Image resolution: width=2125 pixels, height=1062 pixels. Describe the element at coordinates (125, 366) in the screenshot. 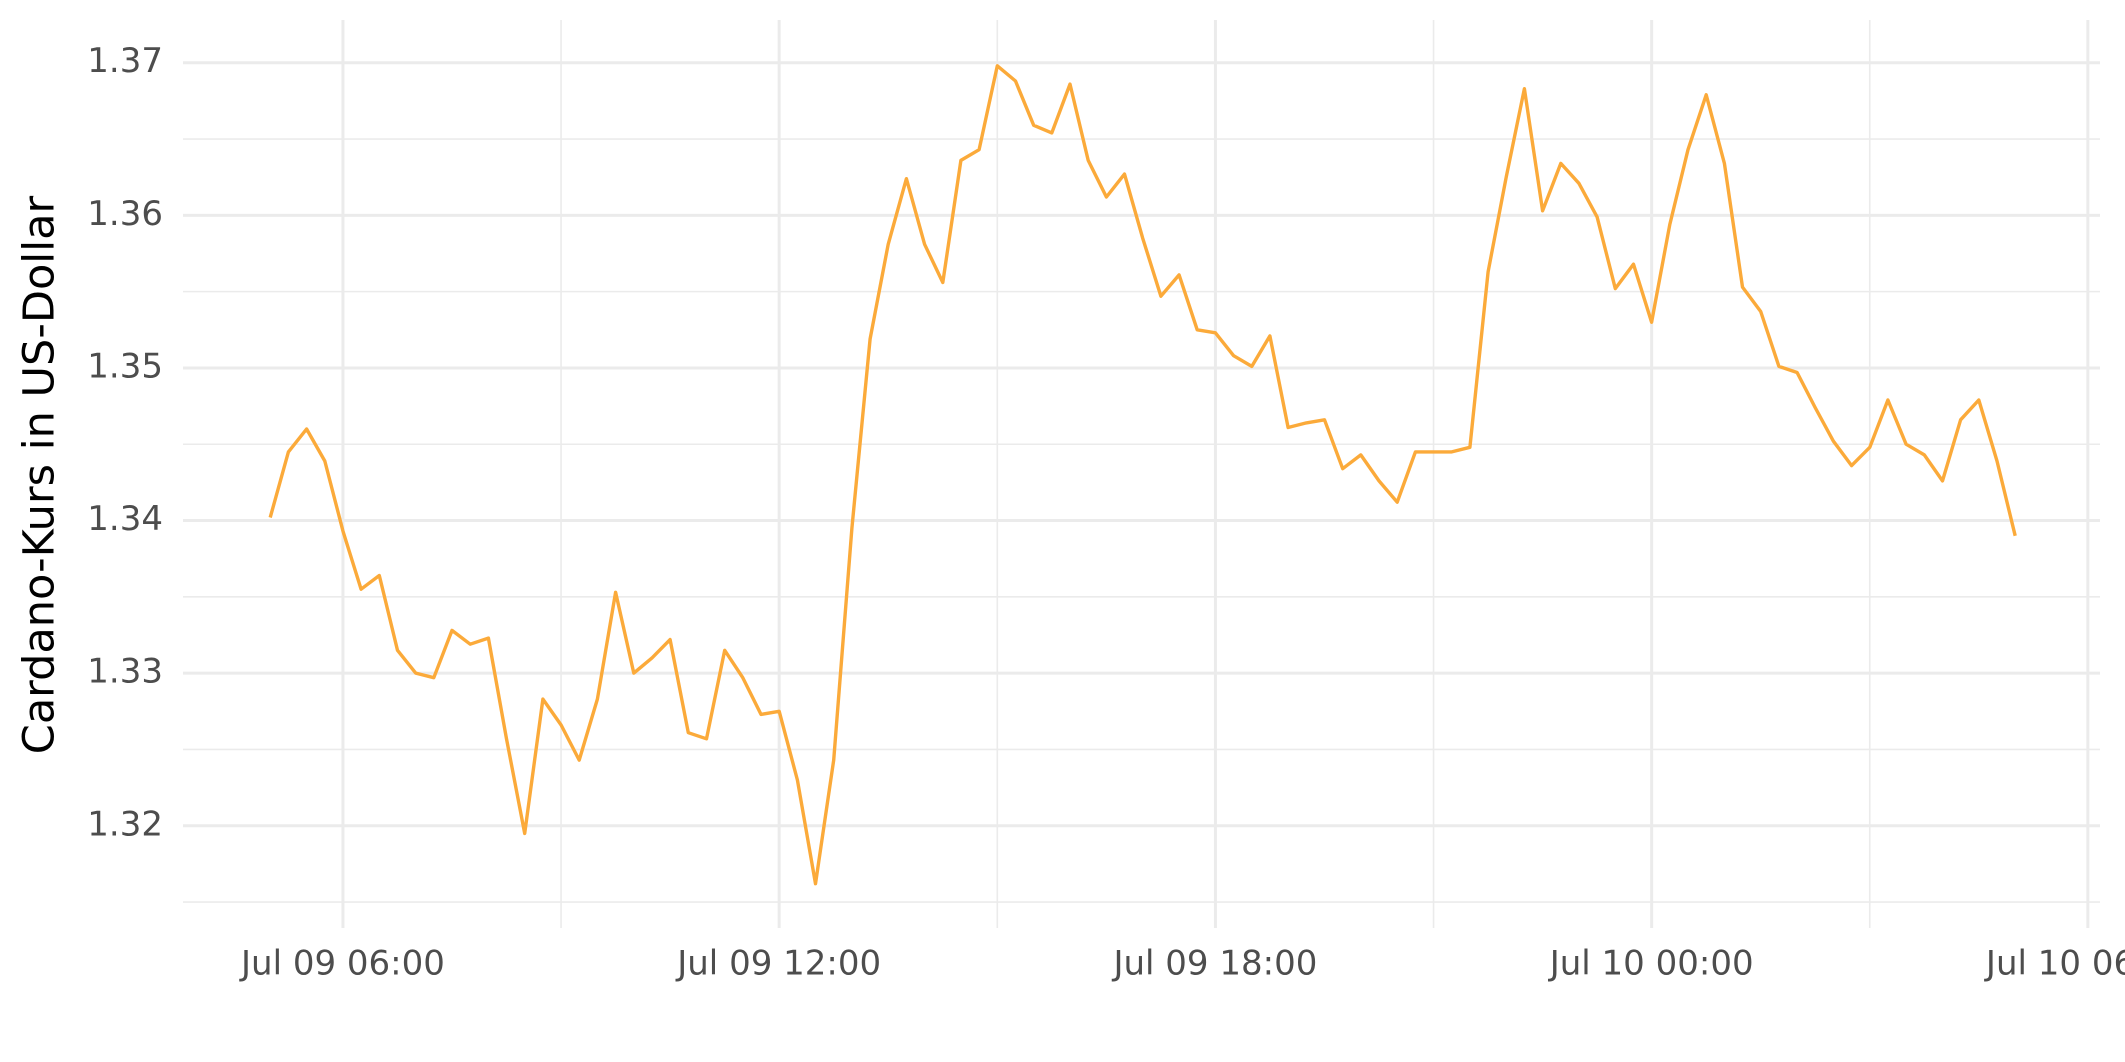

I see `y-tick-label: 1.35` at that location.